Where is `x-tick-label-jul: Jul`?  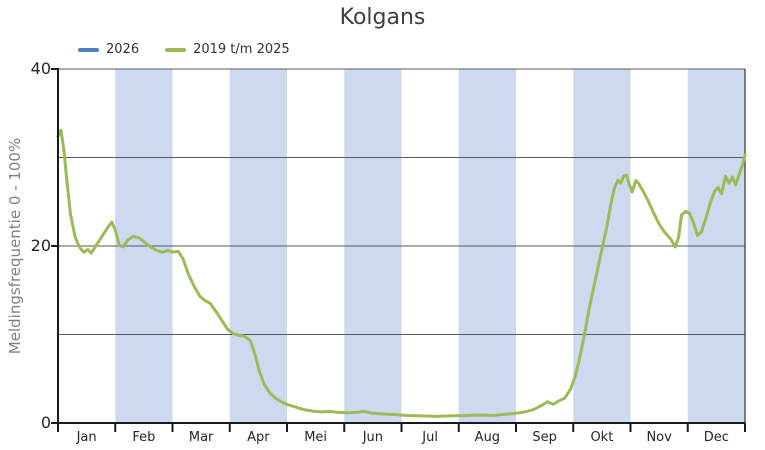 x-tick-label-jul: Jul is located at coordinates (430, 437).